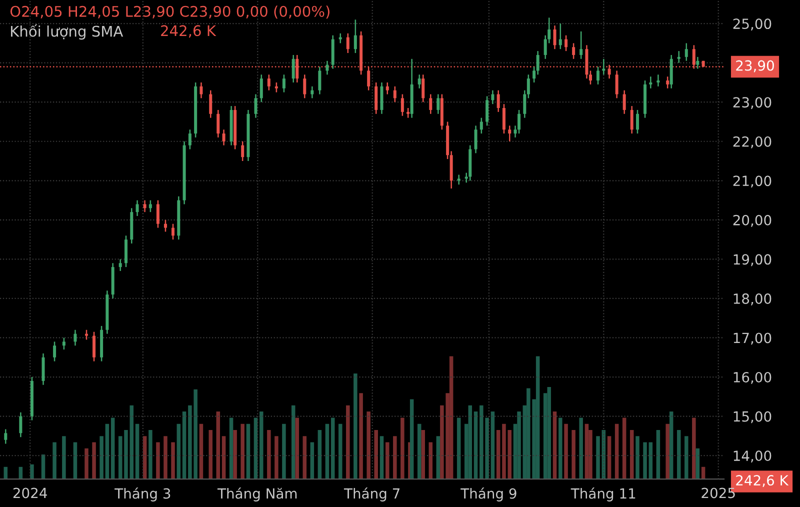  What do you see at coordinates (752, 220) in the screenshot?
I see `y-tick-label: 20,00` at bounding box center [752, 220].